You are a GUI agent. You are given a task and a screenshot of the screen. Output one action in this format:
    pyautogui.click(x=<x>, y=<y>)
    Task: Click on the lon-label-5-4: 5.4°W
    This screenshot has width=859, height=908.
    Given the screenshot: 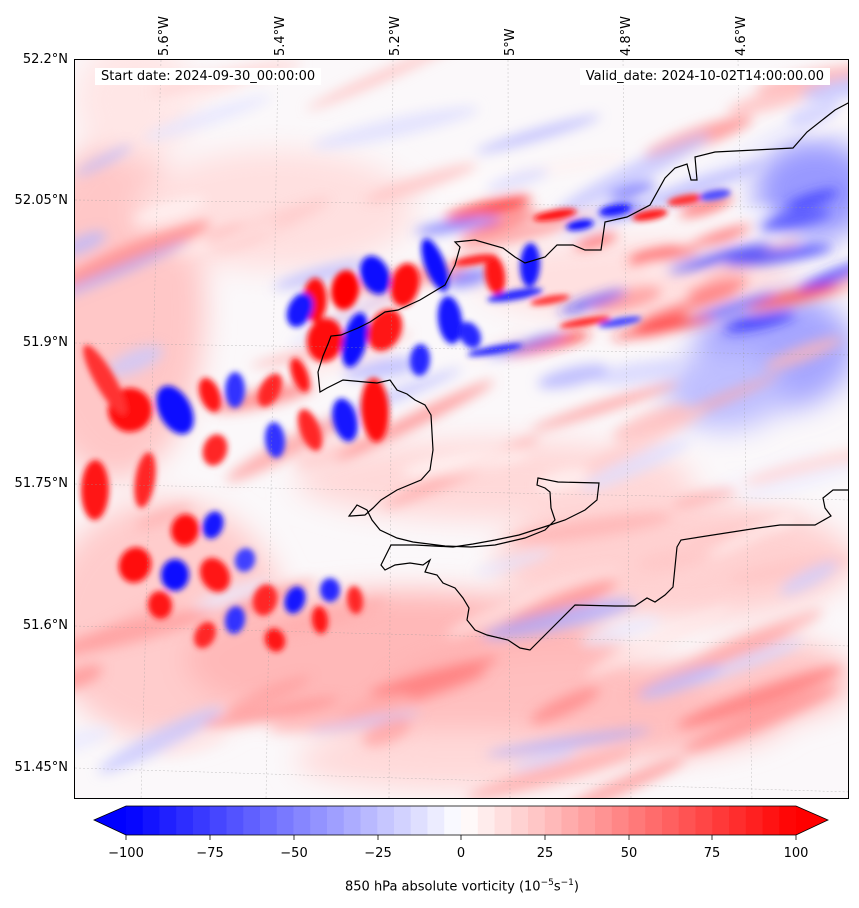 What is the action you would take?
    pyautogui.click(x=280, y=35)
    